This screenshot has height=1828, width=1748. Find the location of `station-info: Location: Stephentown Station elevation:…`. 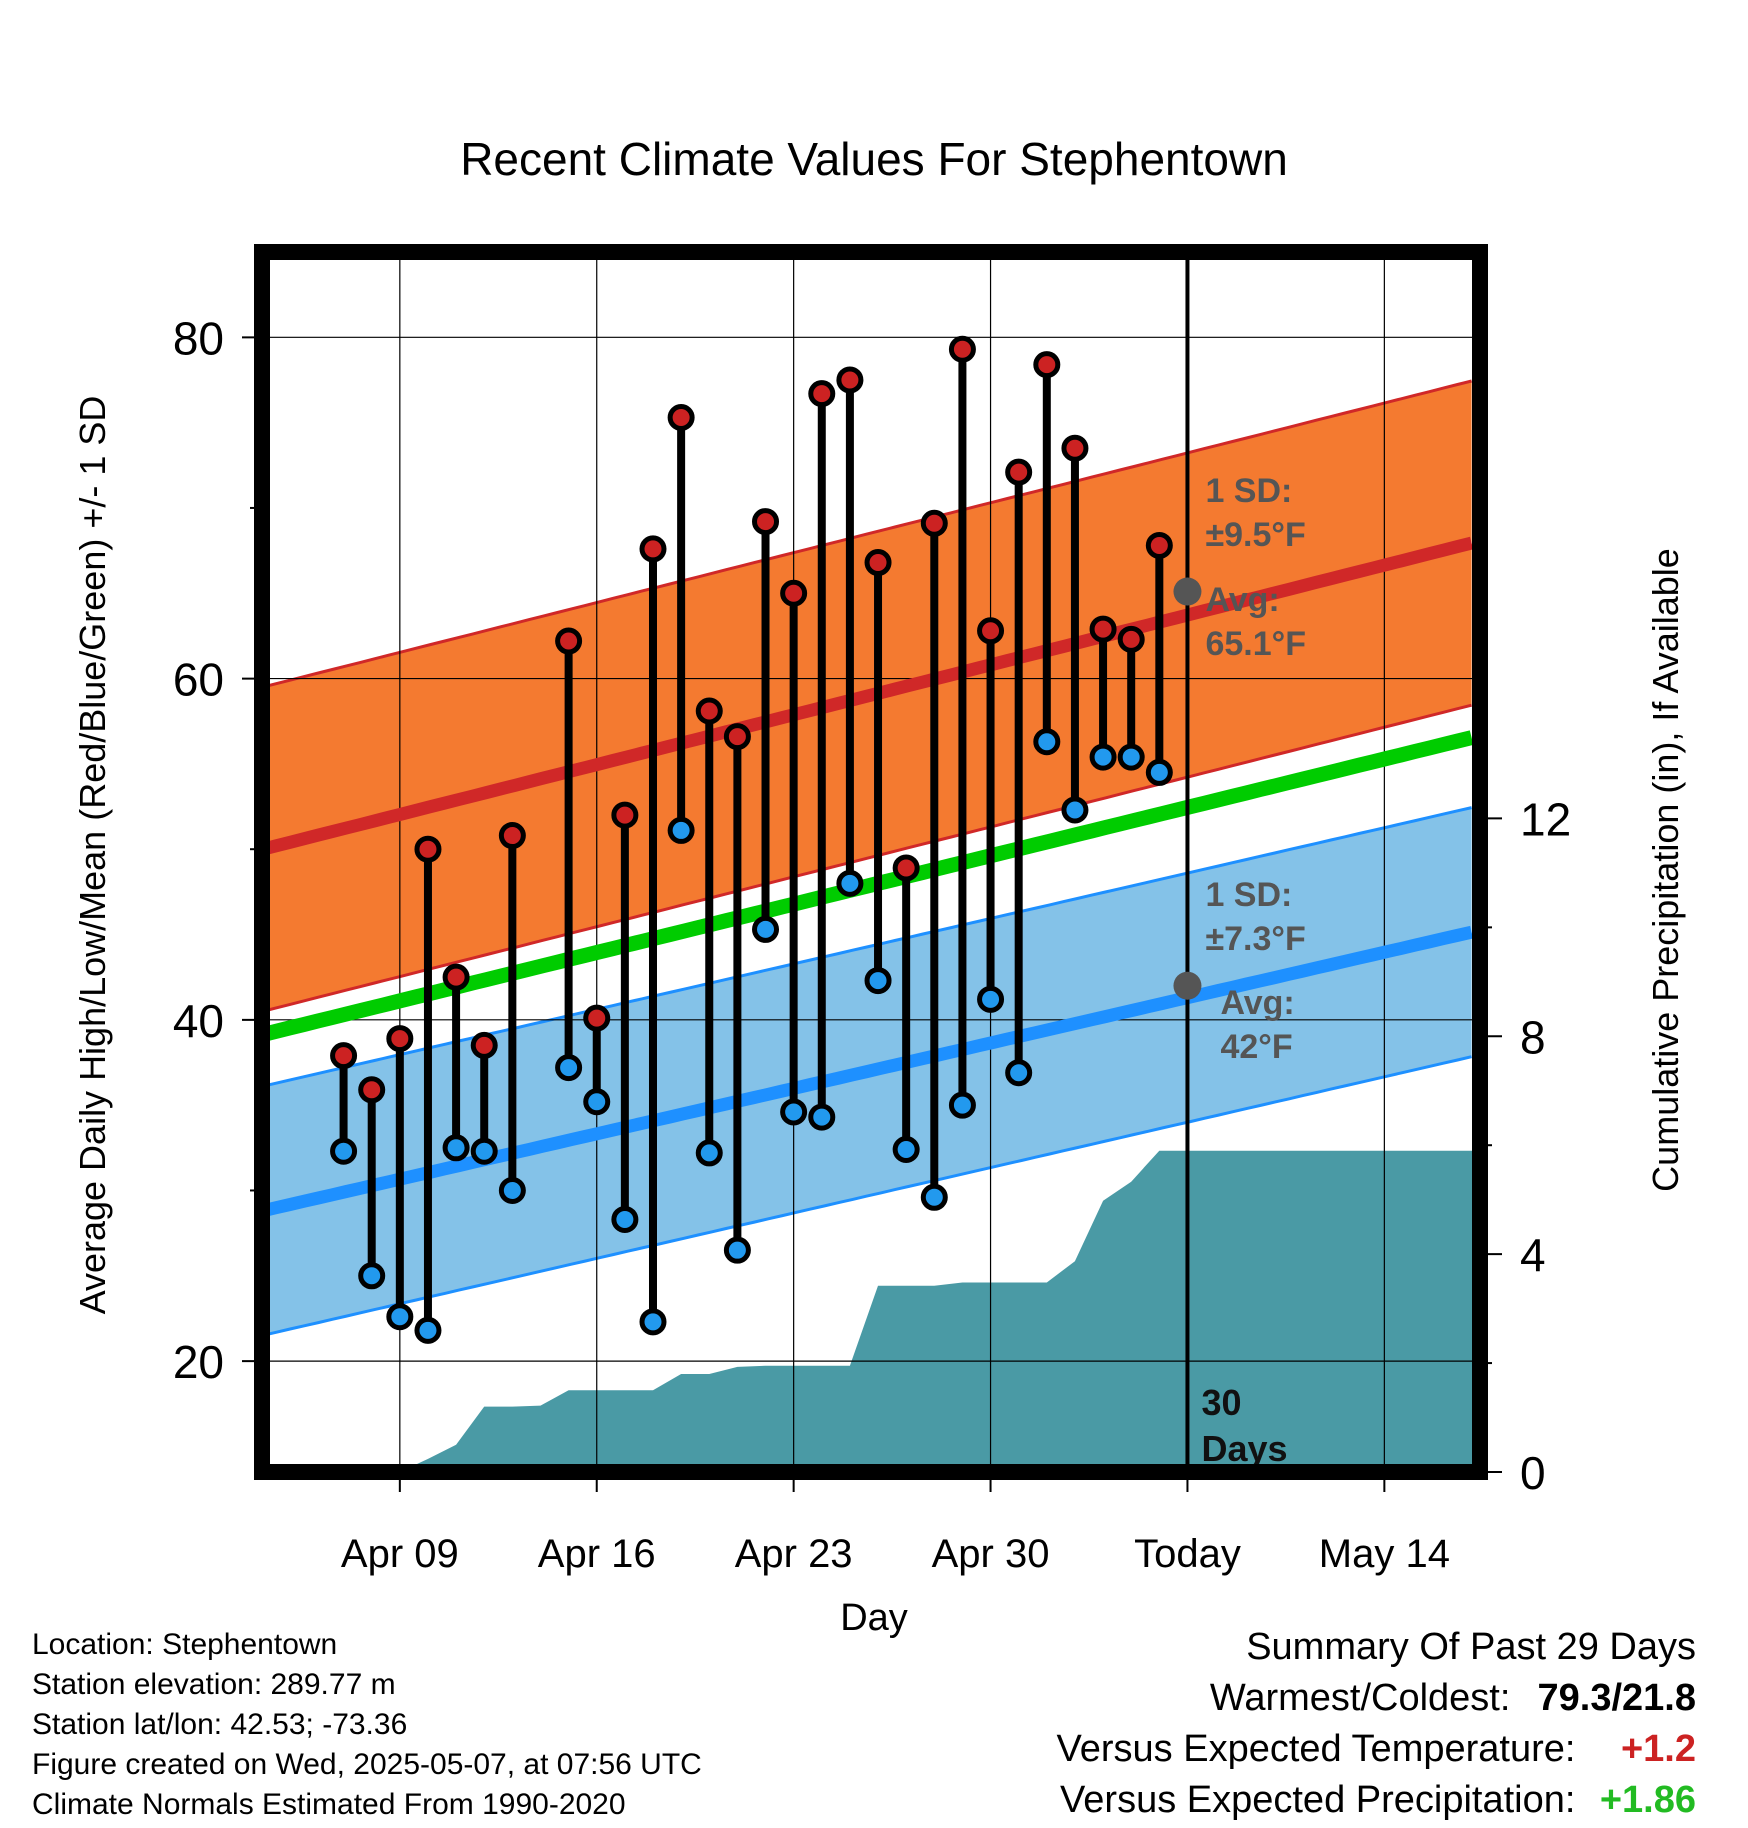

station-info: Location: Stephentown Station elevation:… is located at coordinates (367, 1725).